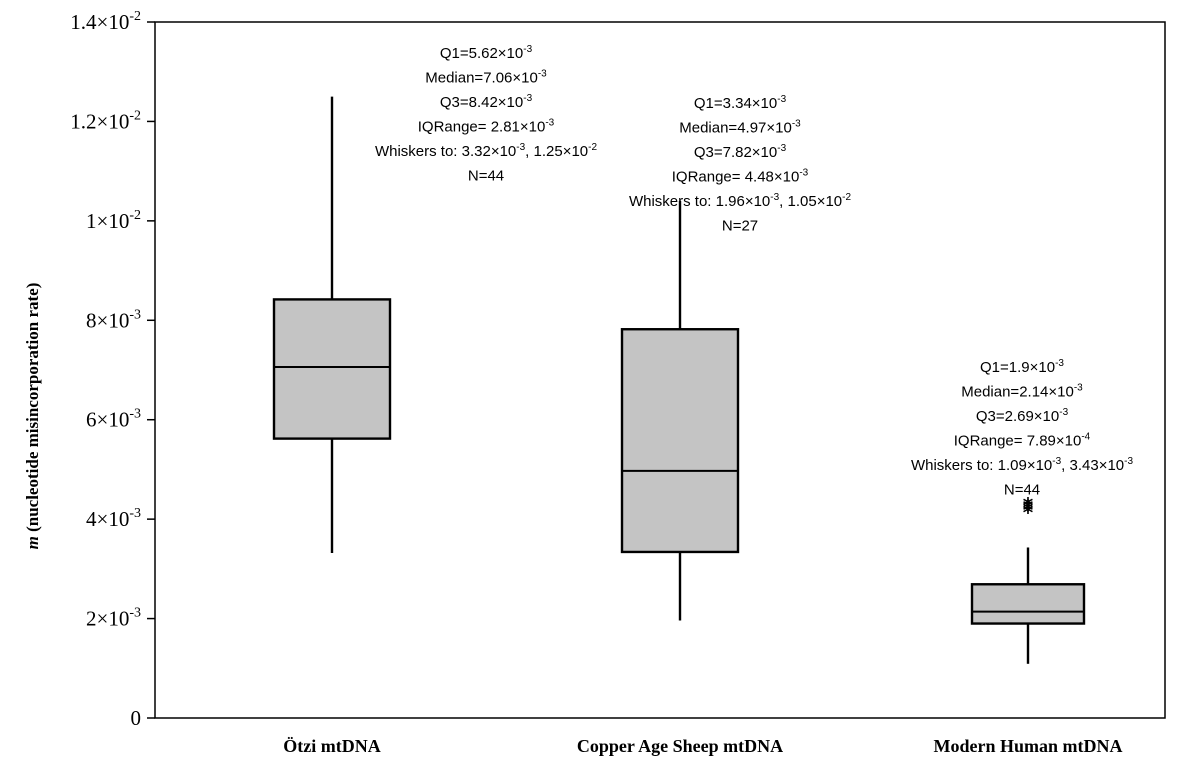 Image resolution: width=1185 pixels, height=760 pixels. I want to click on annotation-text: Q1=3.34×10, so click(735, 103).